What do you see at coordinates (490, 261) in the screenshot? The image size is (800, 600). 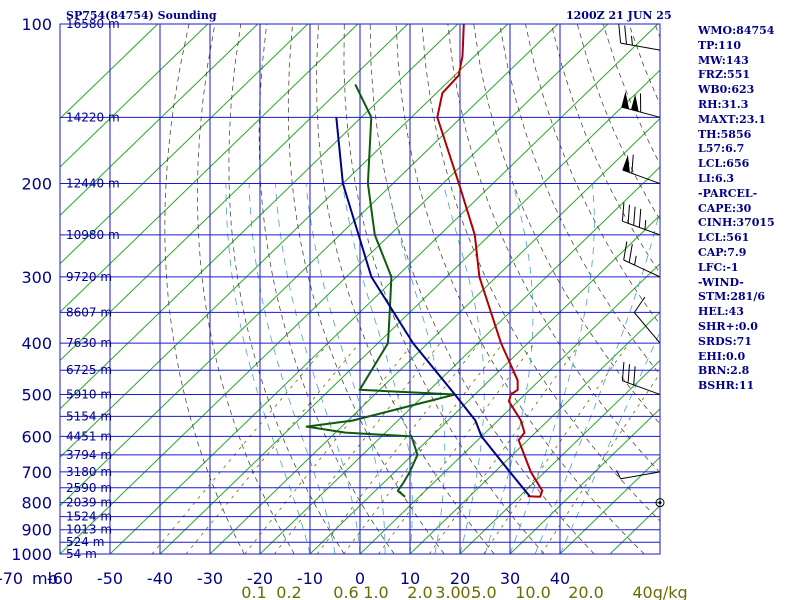 I see `temperature-profile` at bounding box center [490, 261].